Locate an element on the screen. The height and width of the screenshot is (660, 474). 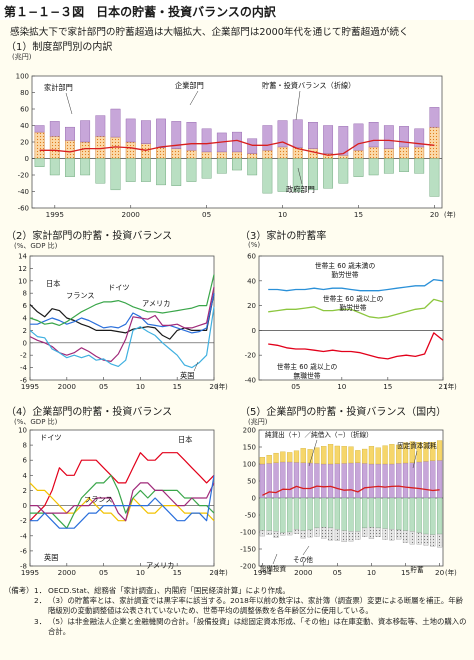
x-tick-label: 20 is located at coordinates (435, 214).